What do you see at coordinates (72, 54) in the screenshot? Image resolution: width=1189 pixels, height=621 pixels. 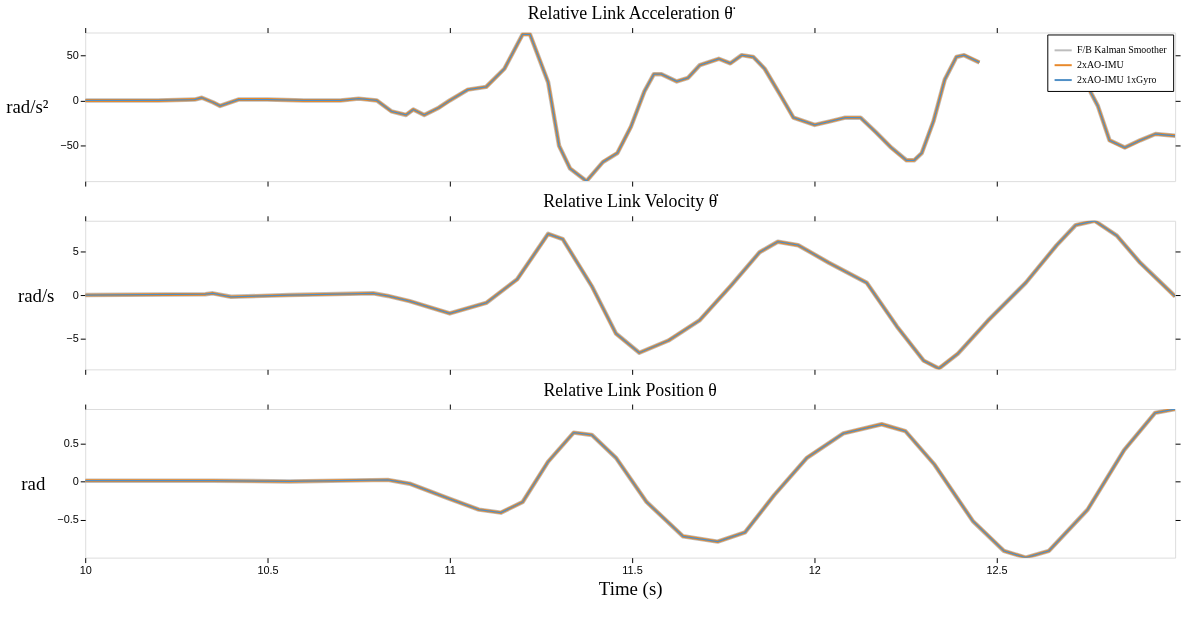 I see `y-tick-label: 50` at bounding box center [72, 54].